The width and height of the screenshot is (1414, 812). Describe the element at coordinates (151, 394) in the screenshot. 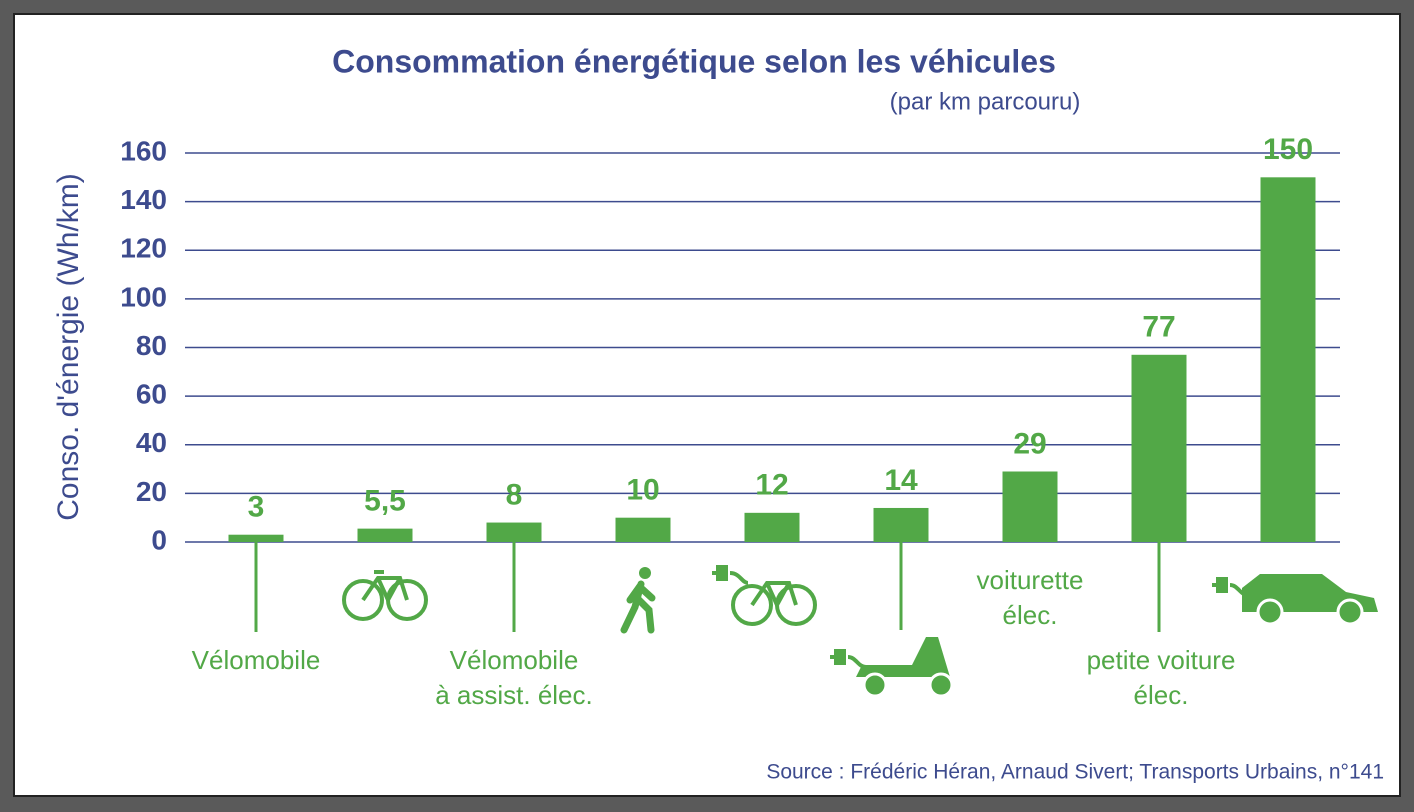

I see `y-tick-label: 60` at that location.